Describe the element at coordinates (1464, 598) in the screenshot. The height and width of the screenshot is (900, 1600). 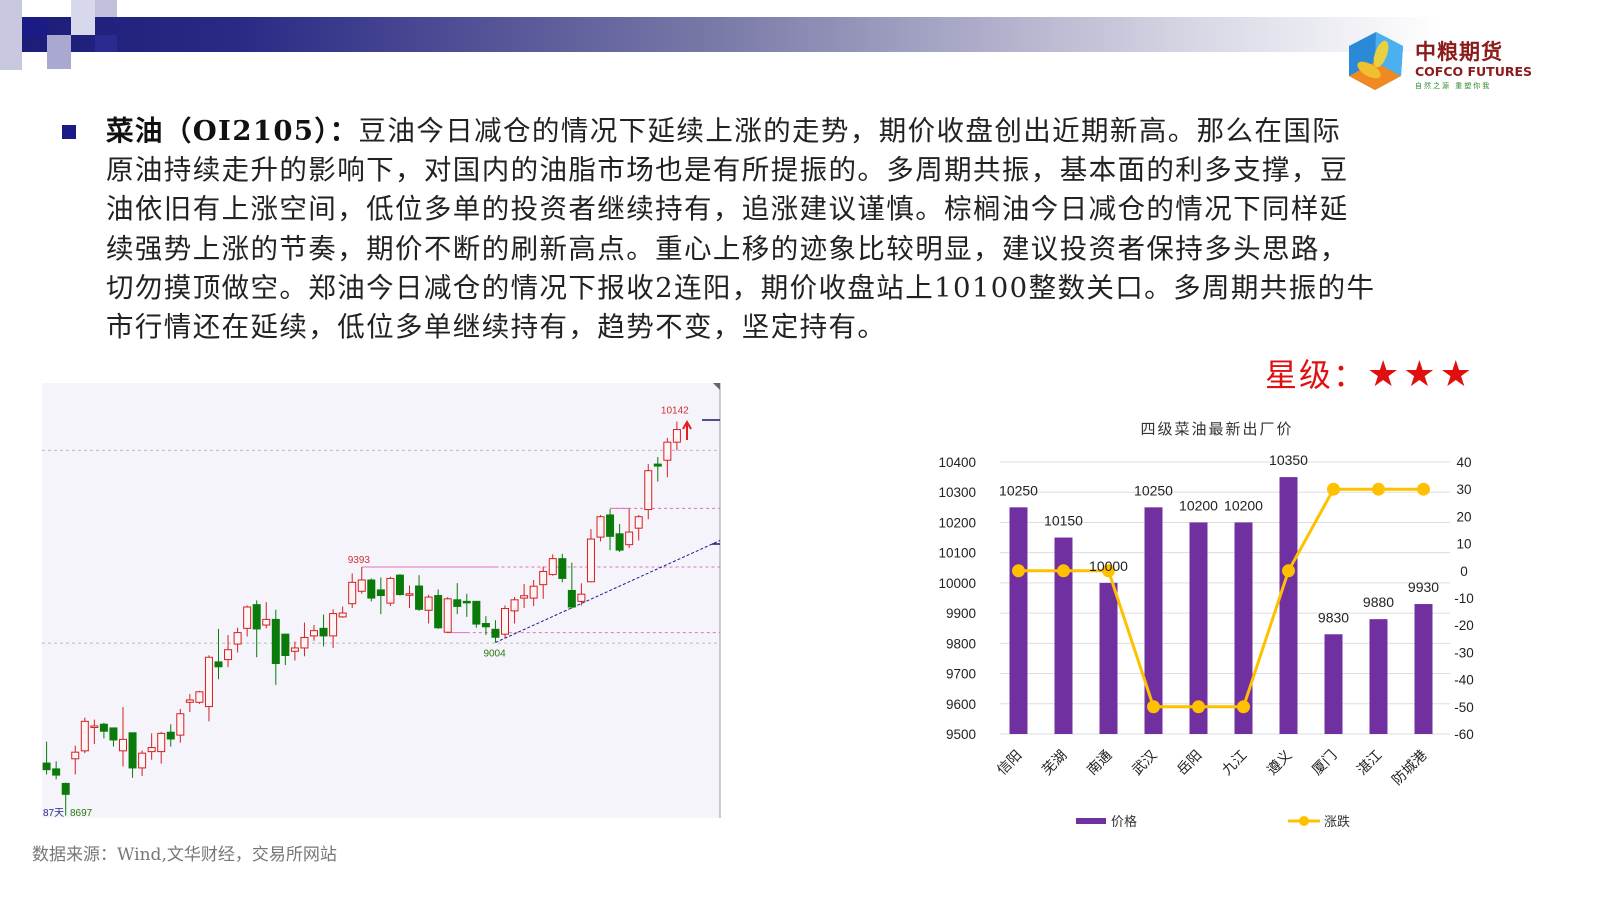
I see `y-right-tick: -10` at that location.